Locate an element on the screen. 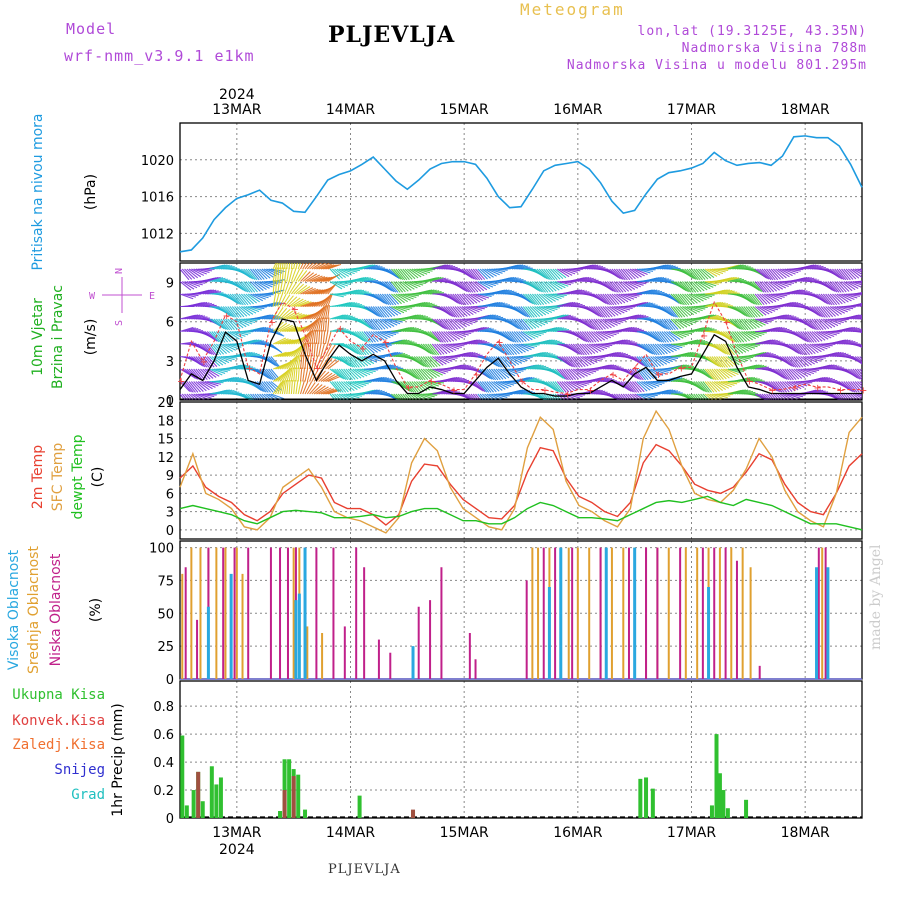  y-tick-label: 1016 is located at coordinates (157, 198).